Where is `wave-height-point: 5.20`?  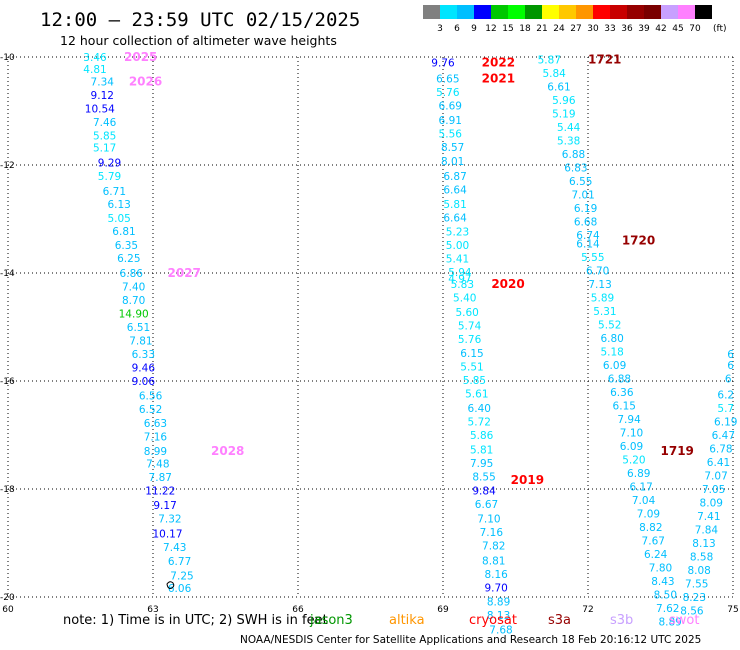
wave-height-point: 5.20 is located at coordinates (633, 460).